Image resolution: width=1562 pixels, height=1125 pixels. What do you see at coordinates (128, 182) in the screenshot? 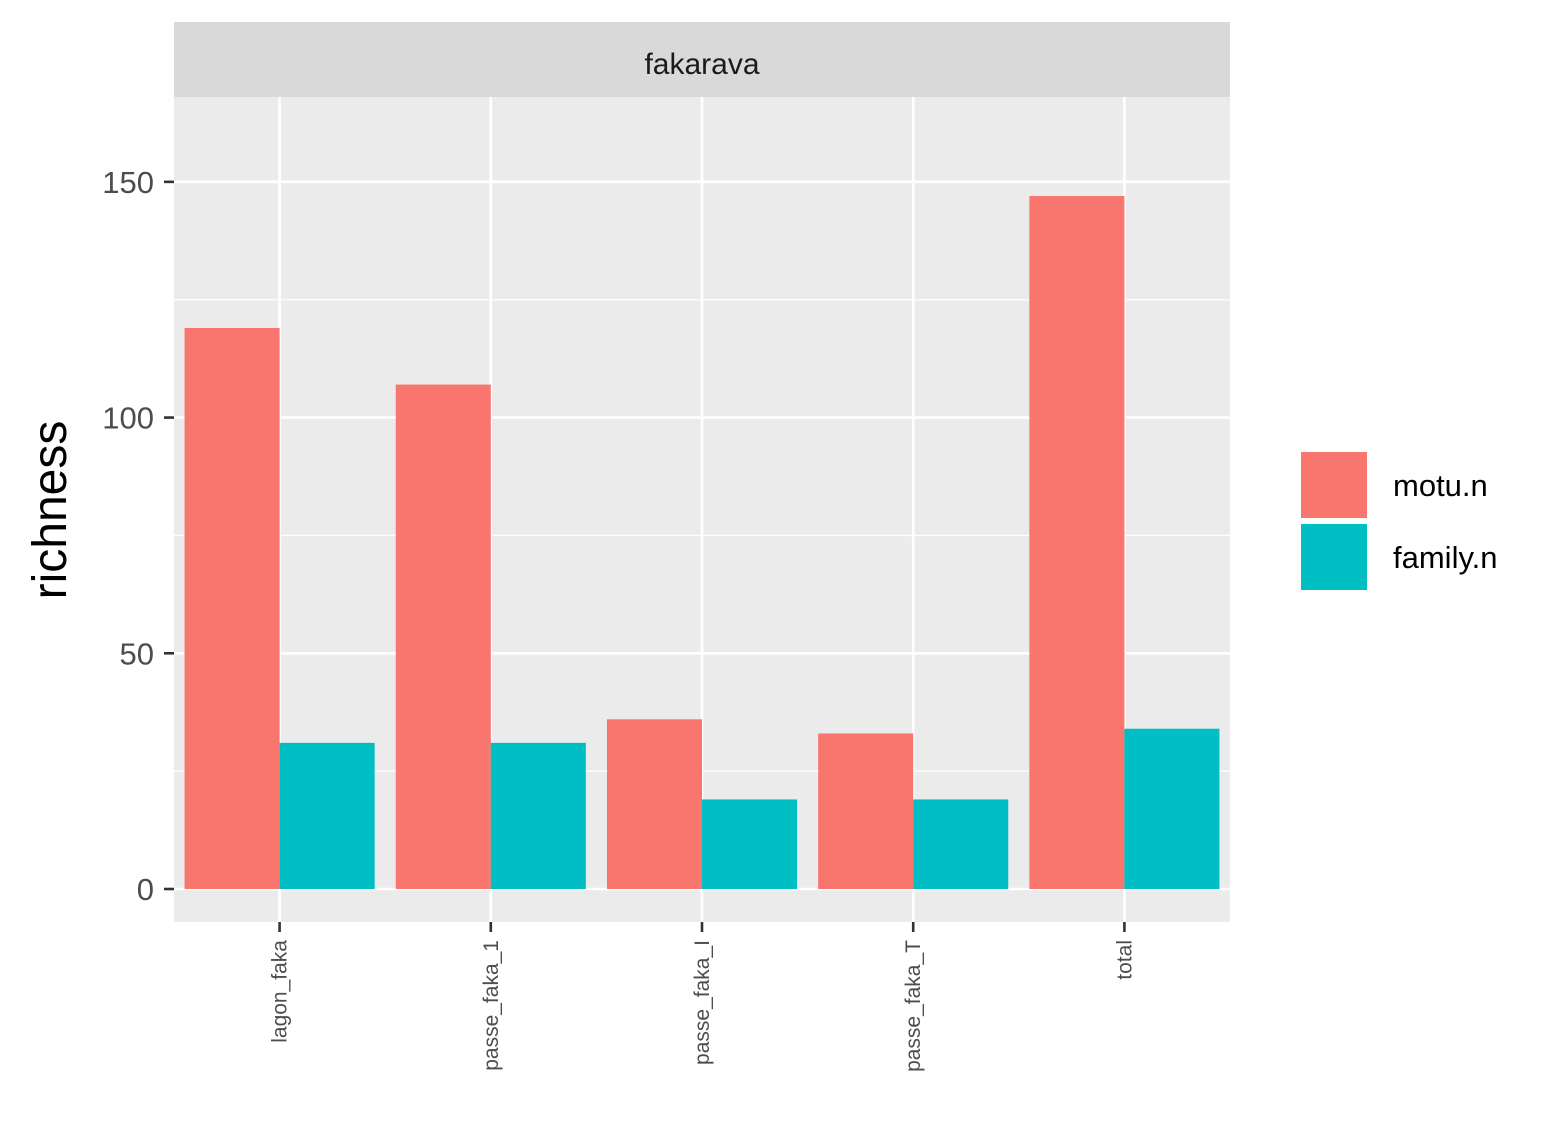
I see `y-tick-label: 150` at bounding box center [128, 182].